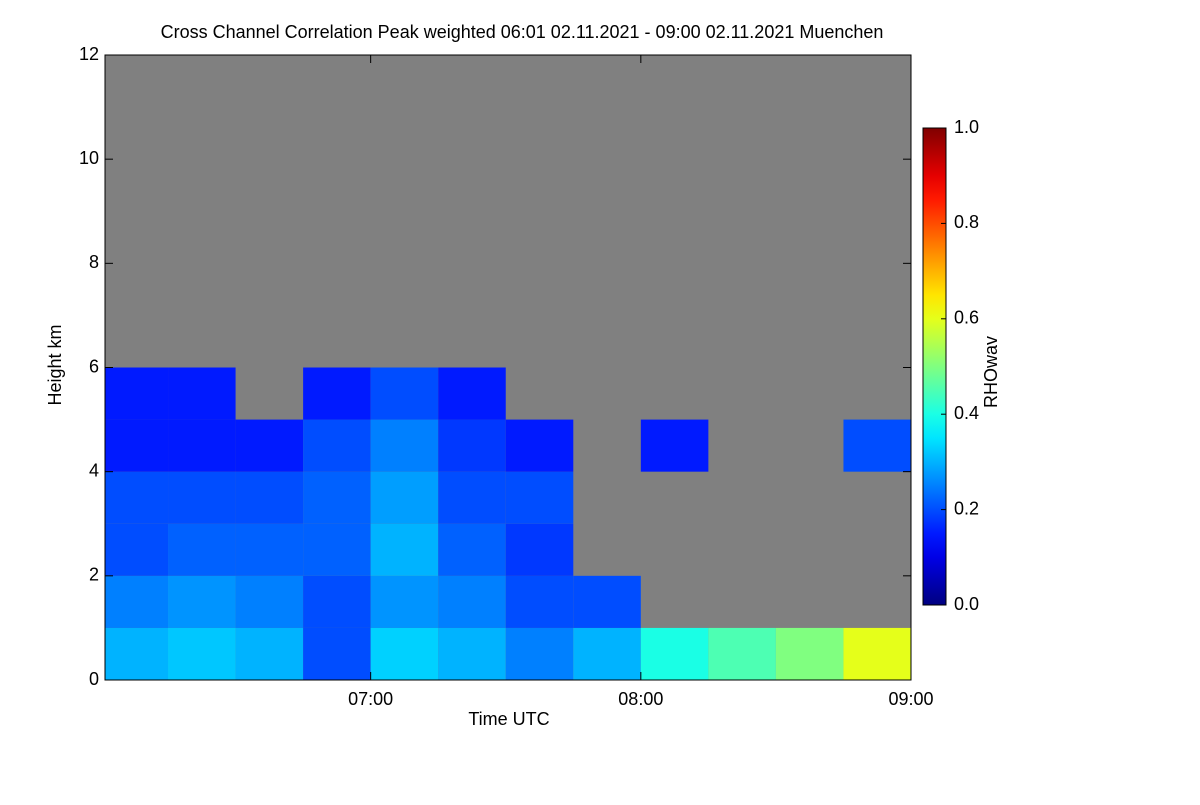 This screenshot has width=1200, height=805. I want to click on y-tick-label: 2, so click(94, 575).